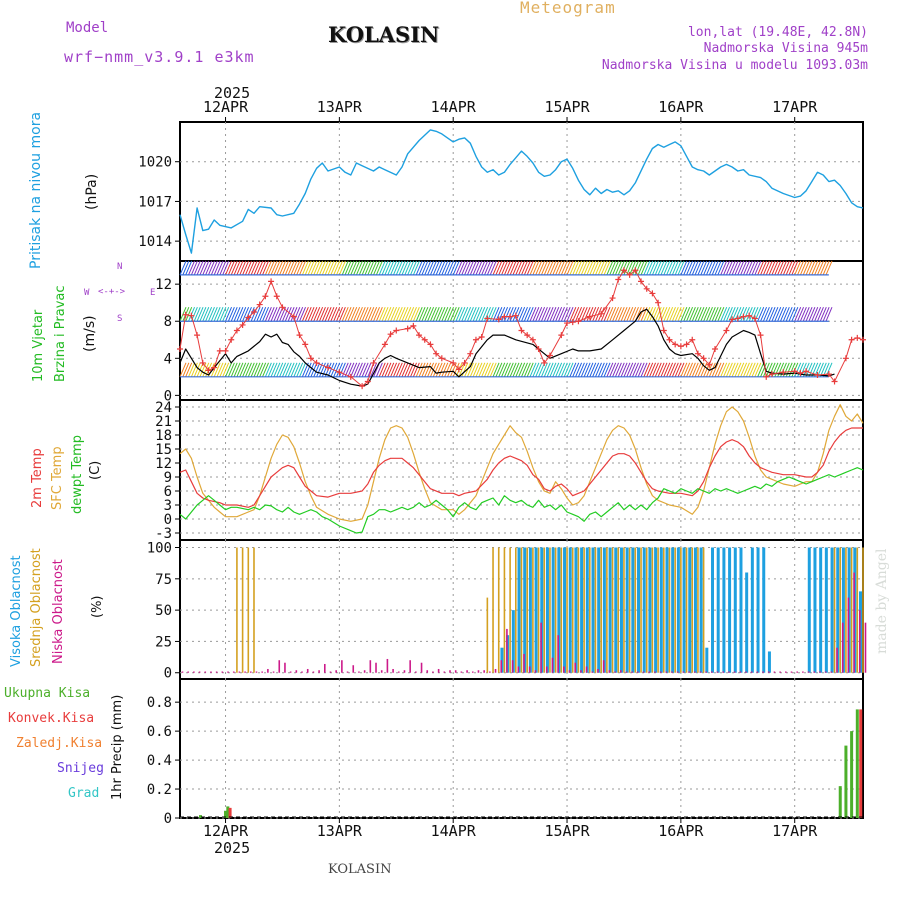  I want to click on station-title: KOLASIN, so click(384, 34).